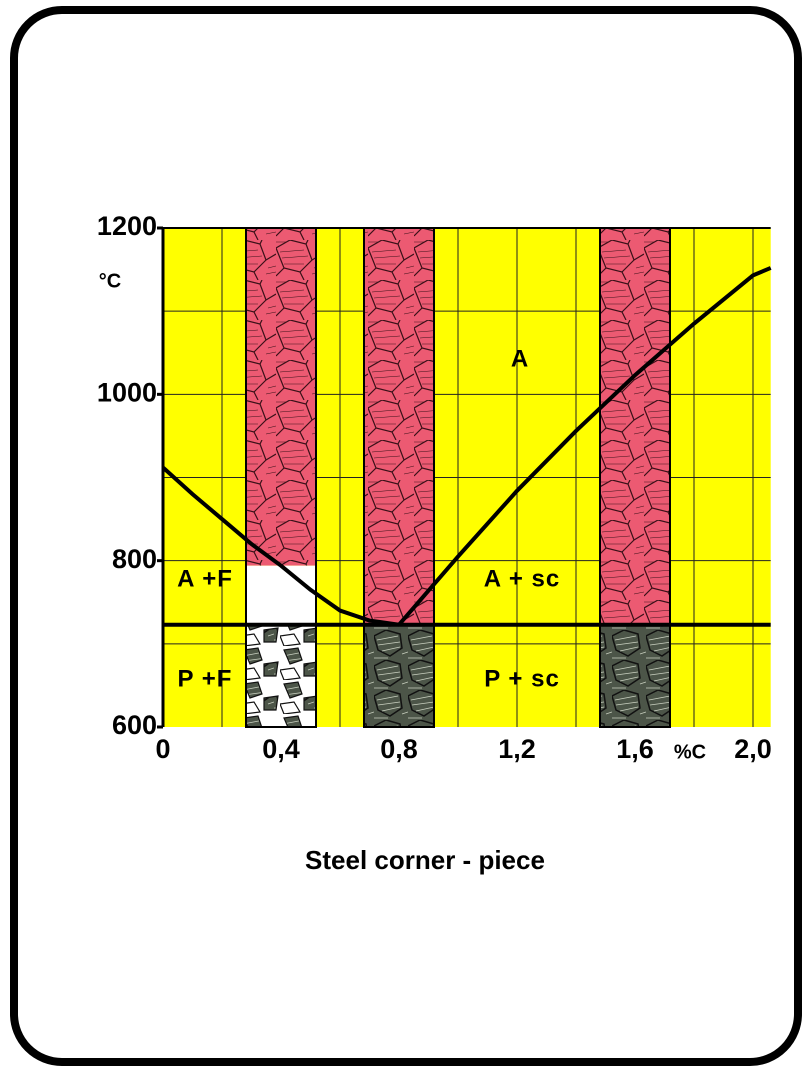 The image size is (810, 1078). I want to click on x-tick-label: 1,2, so click(517, 749).